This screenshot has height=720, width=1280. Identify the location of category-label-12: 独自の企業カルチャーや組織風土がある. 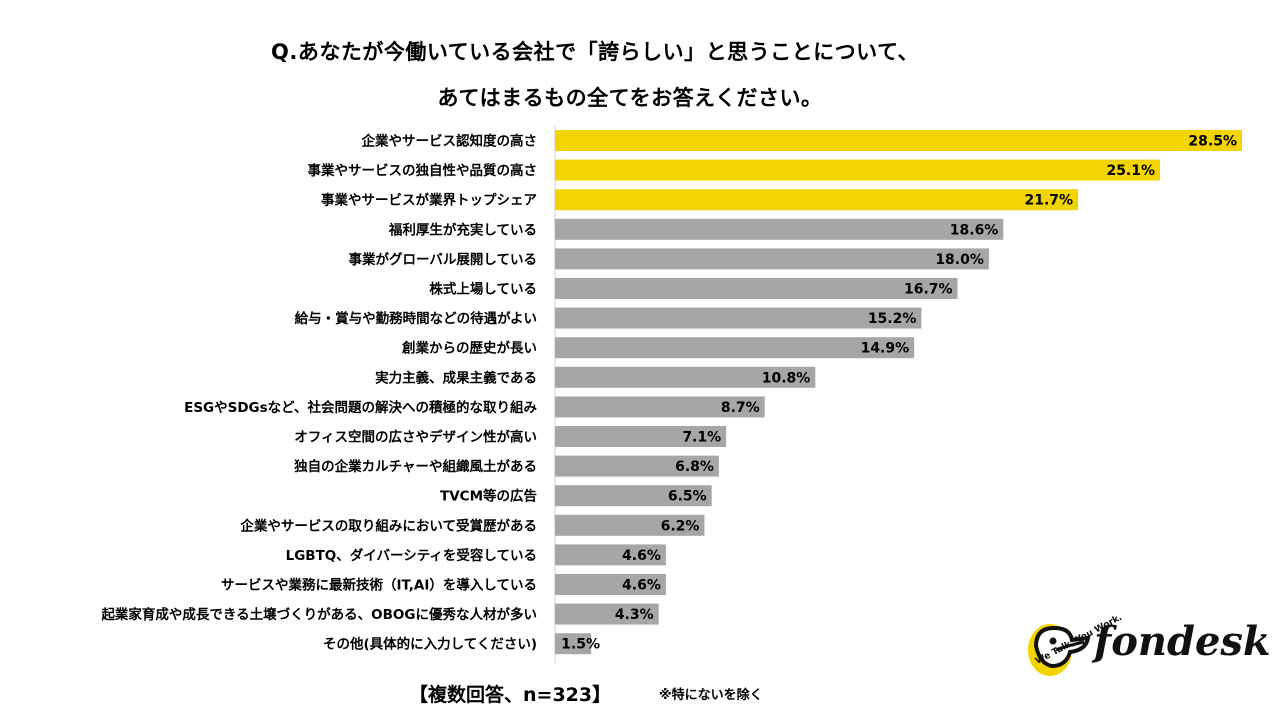
(415, 466).